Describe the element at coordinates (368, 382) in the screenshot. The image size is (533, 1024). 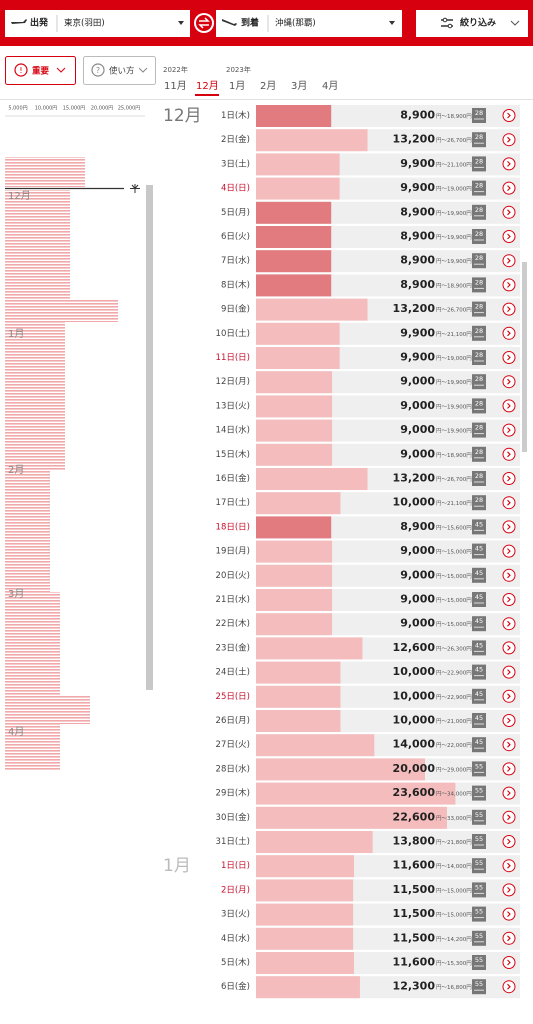
I see `date-row: 12日(月) 9,000 円～19,900円 28` at that location.